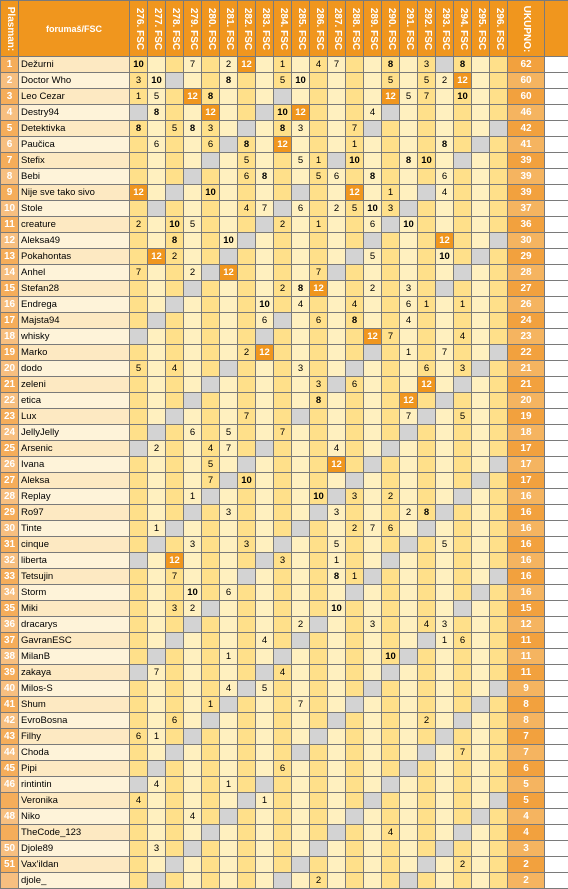 The height and width of the screenshot is (889, 568). What do you see at coordinates (526, 257) in the screenshot?
I see `total-cell: 29` at bounding box center [526, 257].